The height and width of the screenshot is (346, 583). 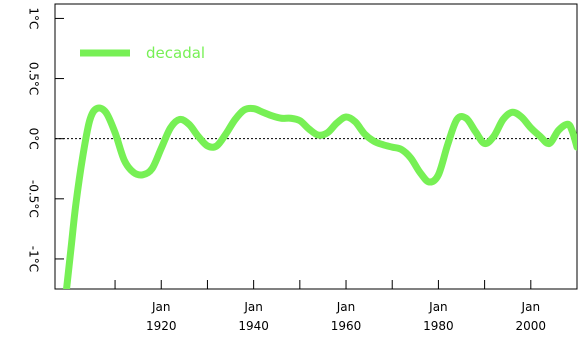 What do you see at coordinates (34, 139) in the screenshot?
I see `y-tick-label: 0°C` at bounding box center [34, 139].